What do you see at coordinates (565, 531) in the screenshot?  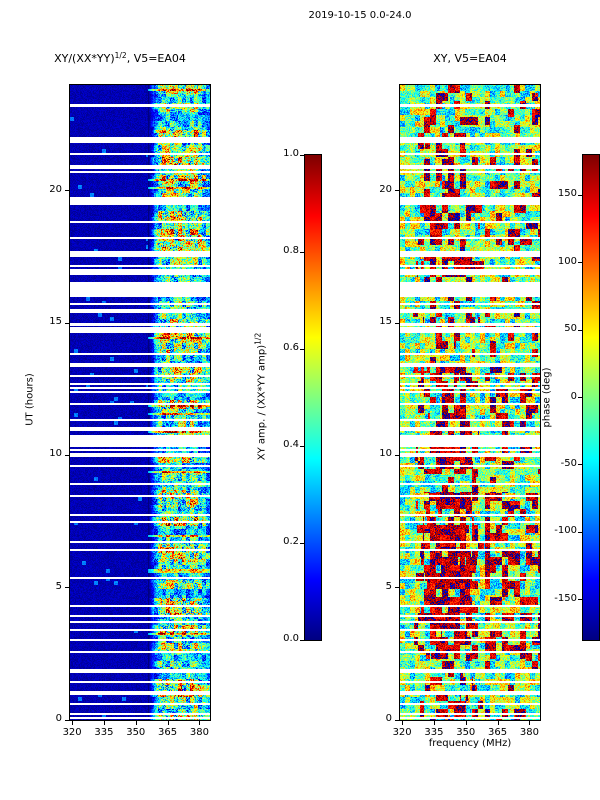 I see `colorbar-tick-label: -100` at bounding box center [565, 531].